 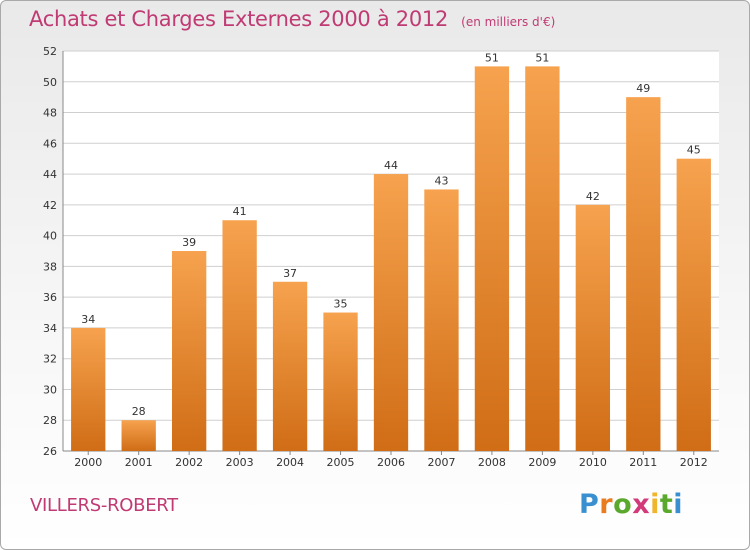 What do you see at coordinates (492, 258) in the screenshot?
I see `bar-2008` at bounding box center [492, 258].